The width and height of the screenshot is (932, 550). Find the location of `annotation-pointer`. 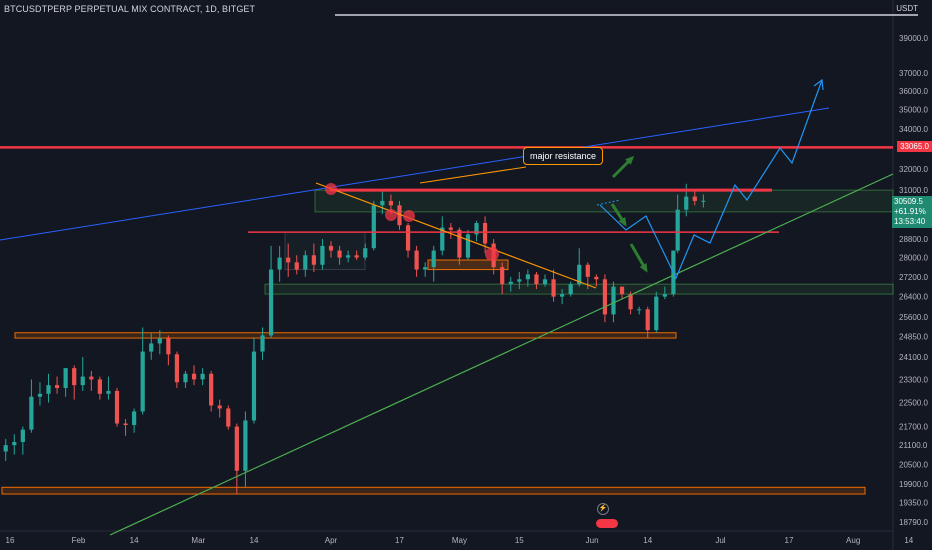

annotation-pointer is located at coordinates (473, 175).